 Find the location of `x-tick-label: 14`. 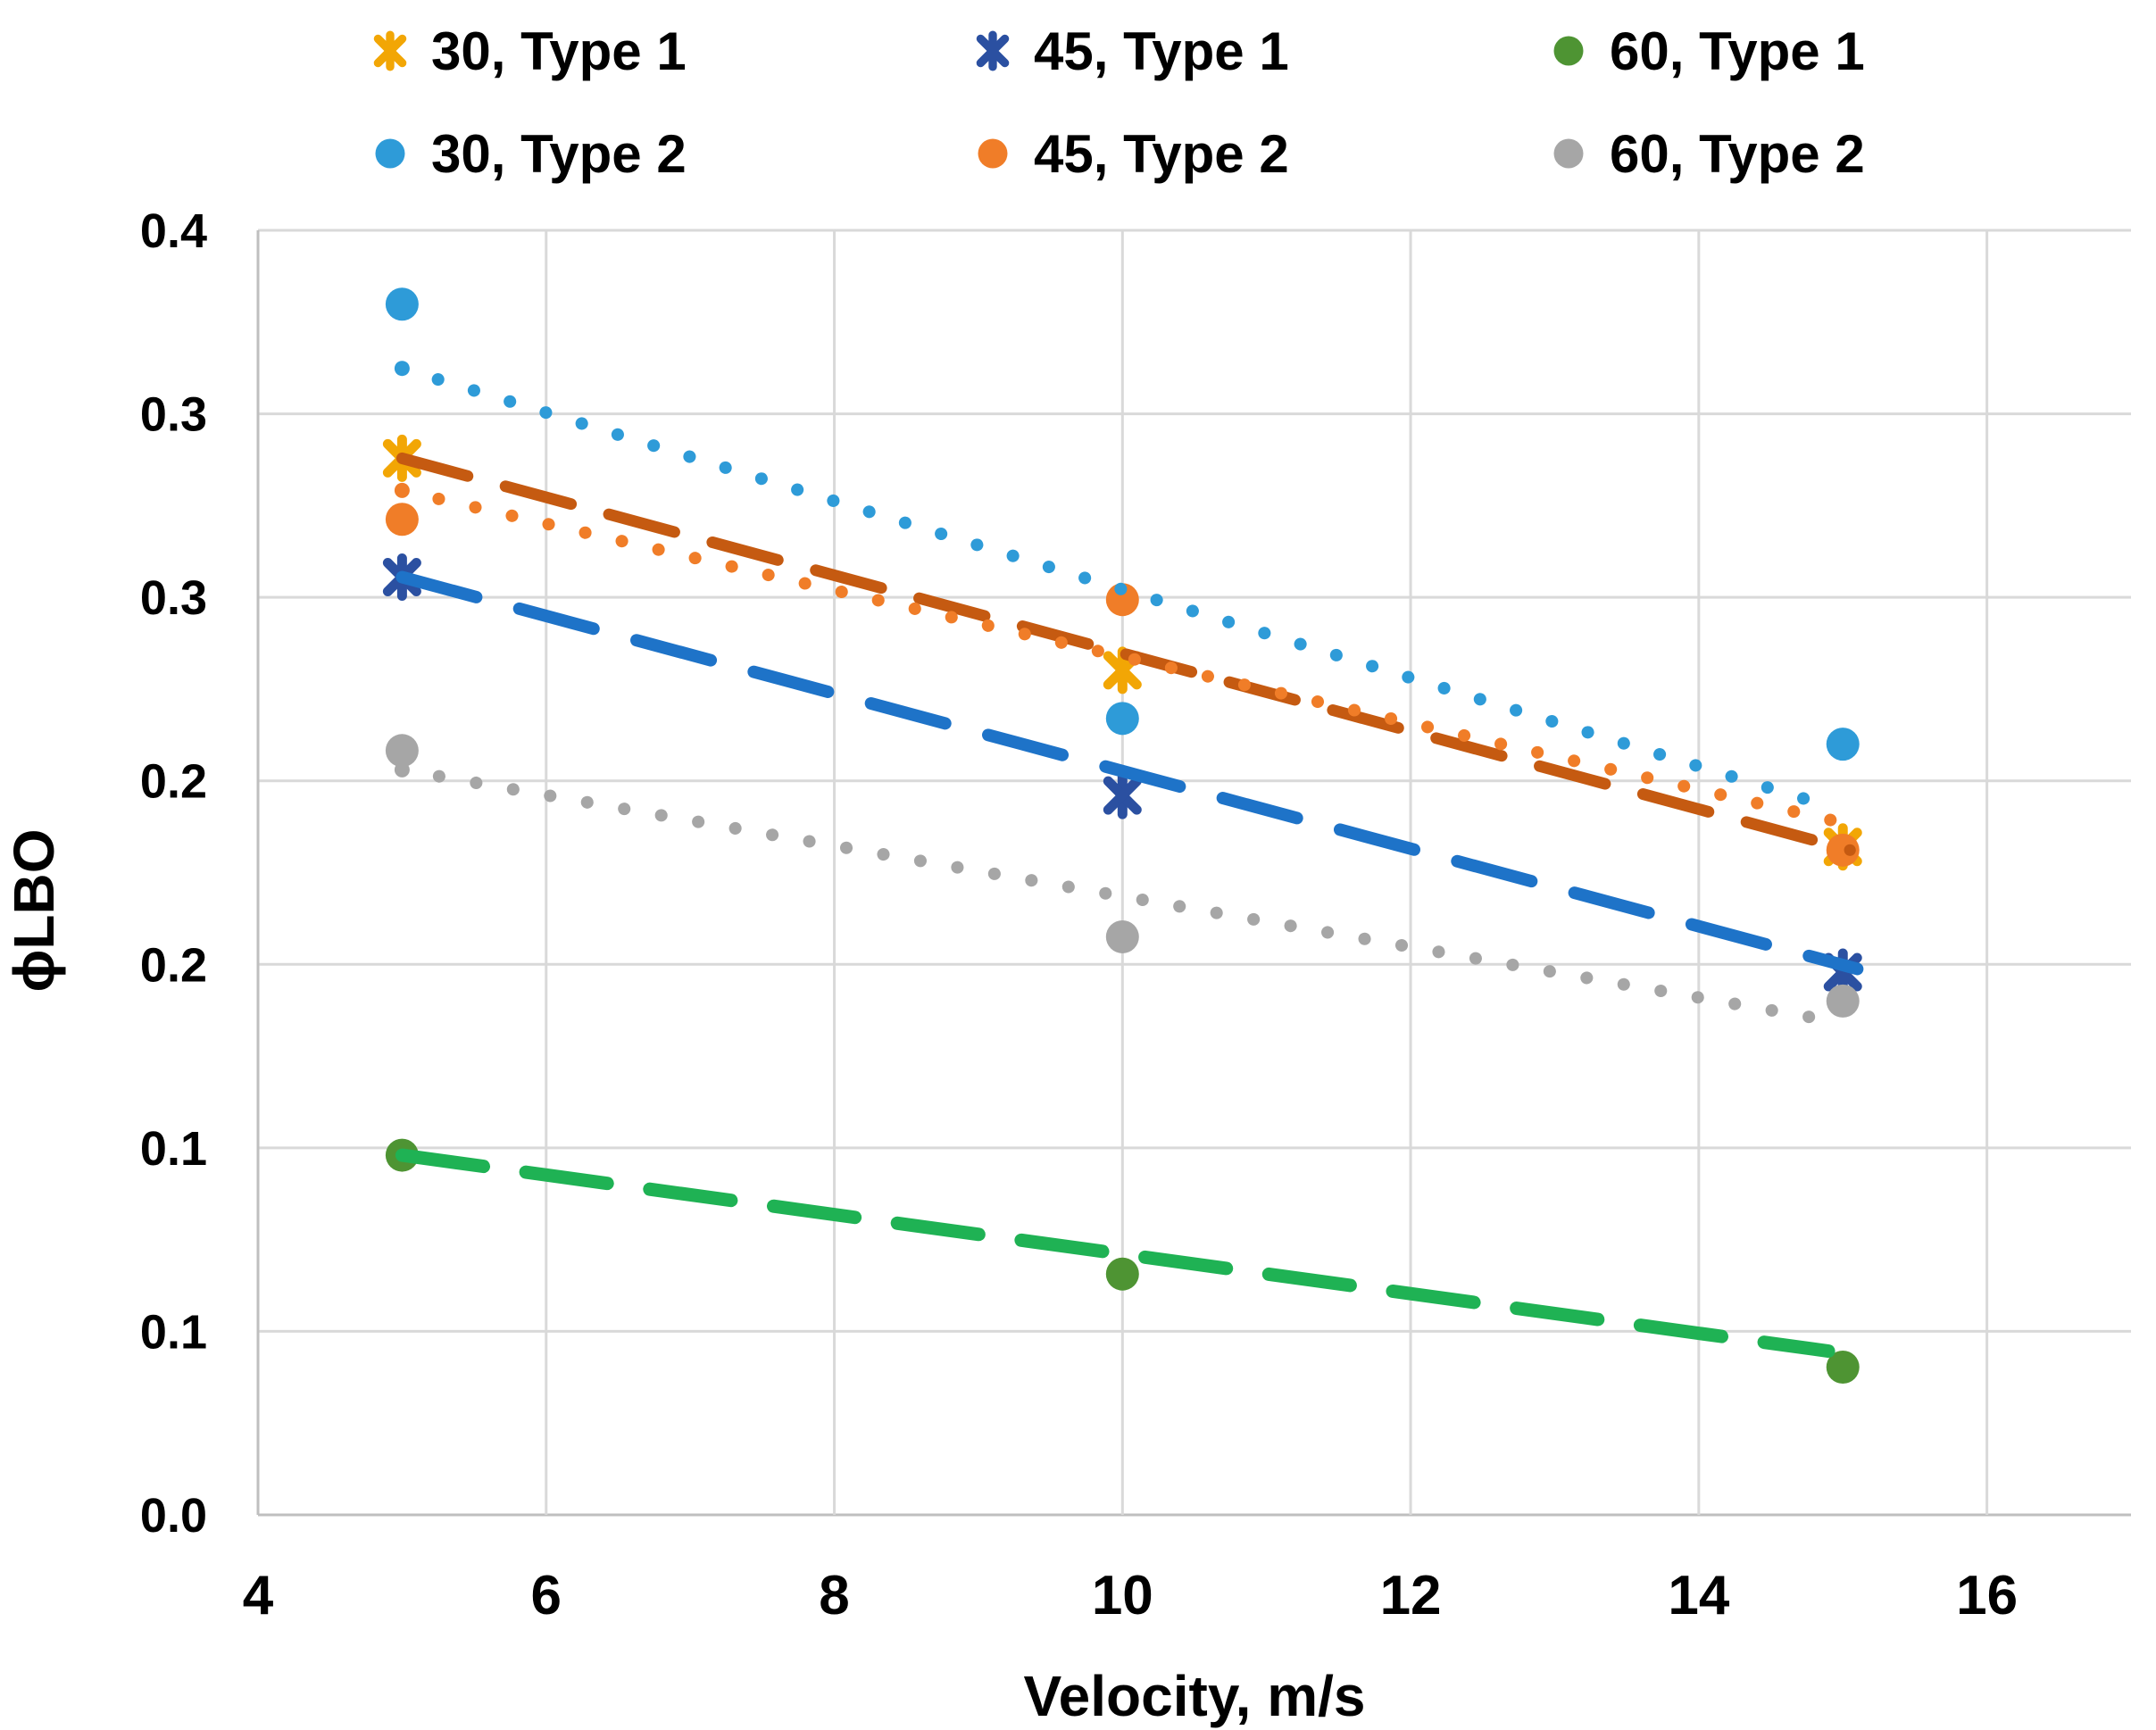

x-tick-label: 14 is located at coordinates (1698, 1595).